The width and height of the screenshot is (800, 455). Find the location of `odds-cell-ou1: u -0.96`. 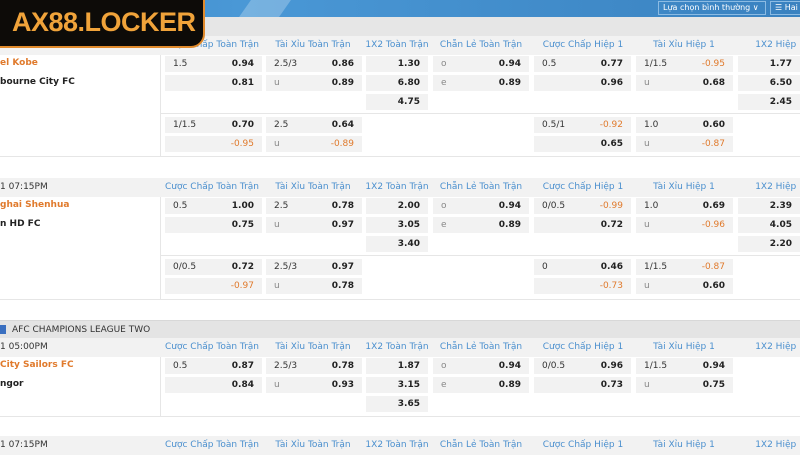

odds-cell-ou1: u -0.96 is located at coordinates (684, 225).